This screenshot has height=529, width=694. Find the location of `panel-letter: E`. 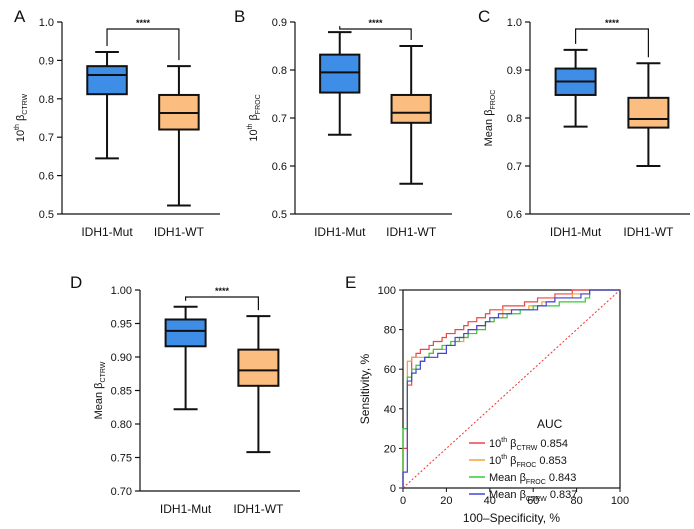

panel-letter: E is located at coordinates (350, 282).